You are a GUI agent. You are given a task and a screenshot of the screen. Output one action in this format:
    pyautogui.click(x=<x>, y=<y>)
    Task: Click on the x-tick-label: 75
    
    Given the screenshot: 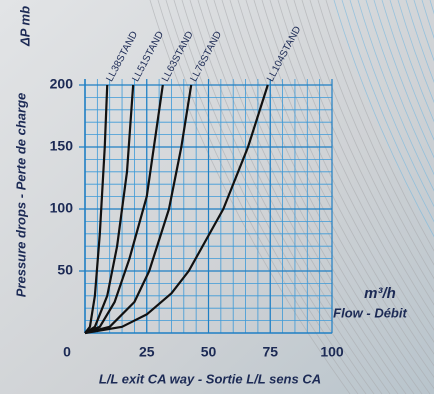 What is the action you would take?
    pyautogui.click(x=270, y=352)
    